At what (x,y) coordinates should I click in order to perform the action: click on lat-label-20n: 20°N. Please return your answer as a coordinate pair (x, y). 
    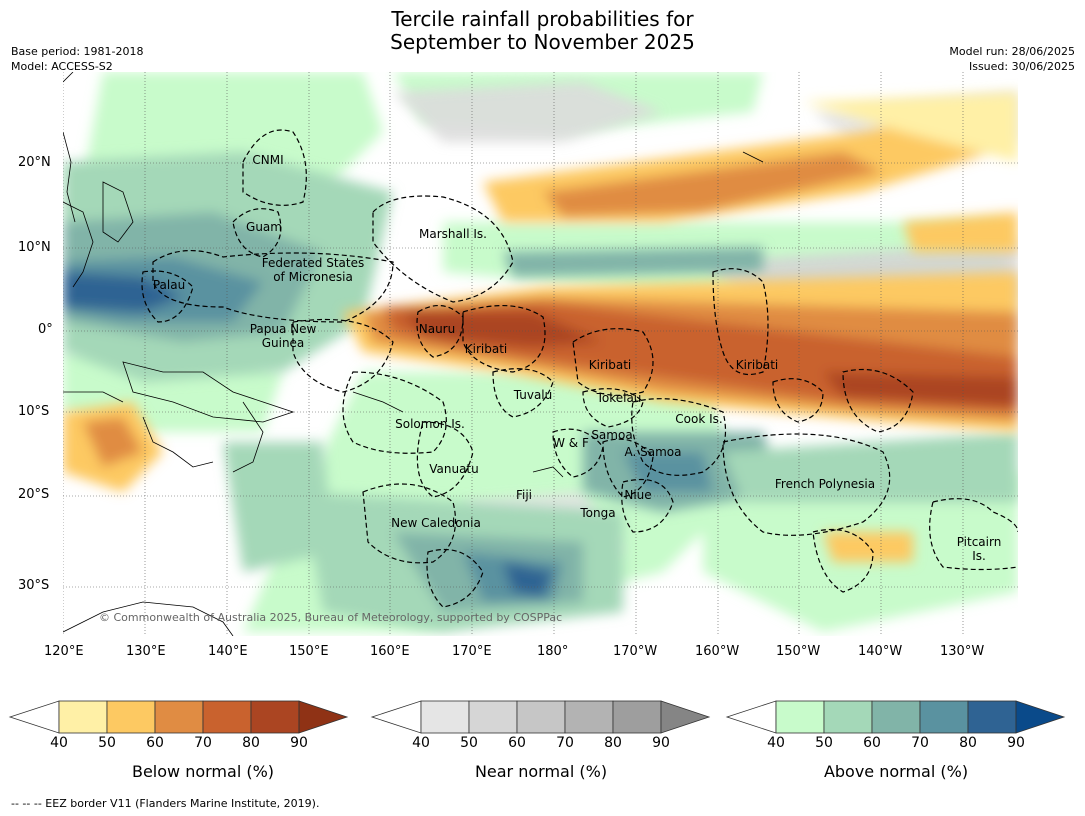
    Looking at the image, I should click on (34, 162).